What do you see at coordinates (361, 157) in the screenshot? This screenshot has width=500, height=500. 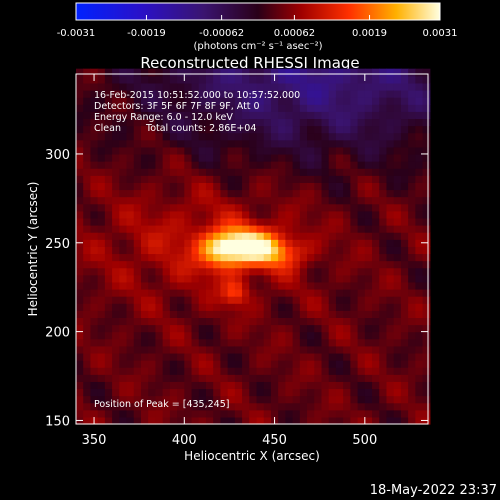 I see `heatmap-cell-1987` at bounding box center [361, 157].